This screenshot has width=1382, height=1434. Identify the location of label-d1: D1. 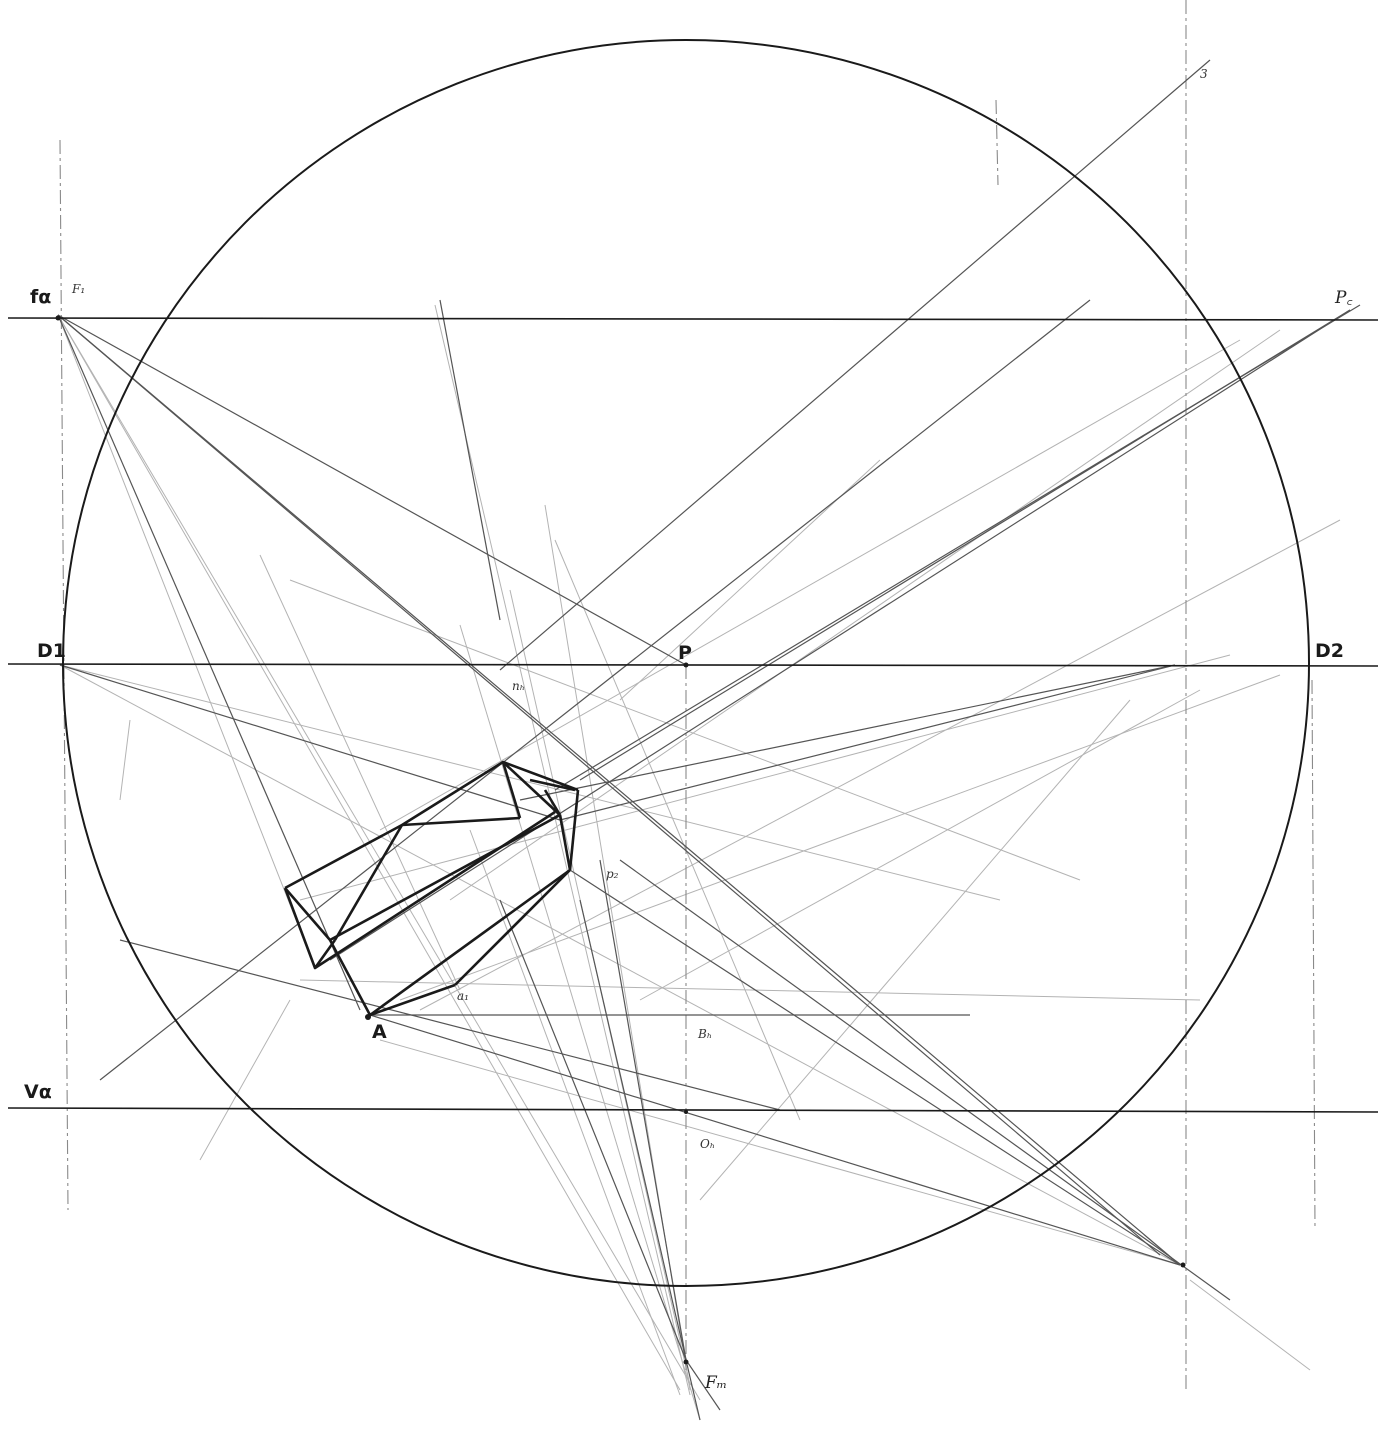
(51, 651).